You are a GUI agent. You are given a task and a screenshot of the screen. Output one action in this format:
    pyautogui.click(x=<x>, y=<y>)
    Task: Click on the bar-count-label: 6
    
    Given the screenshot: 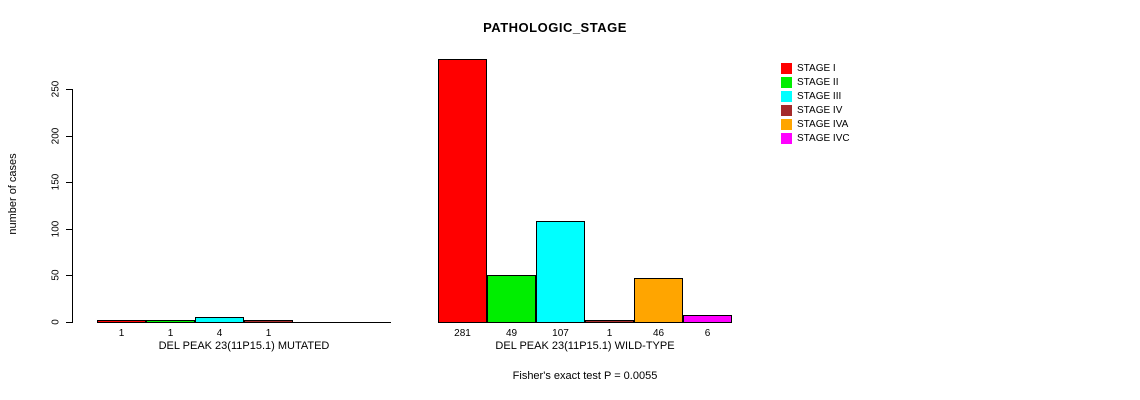 What is the action you would take?
    pyautogui.click(x=707, y=333)
    